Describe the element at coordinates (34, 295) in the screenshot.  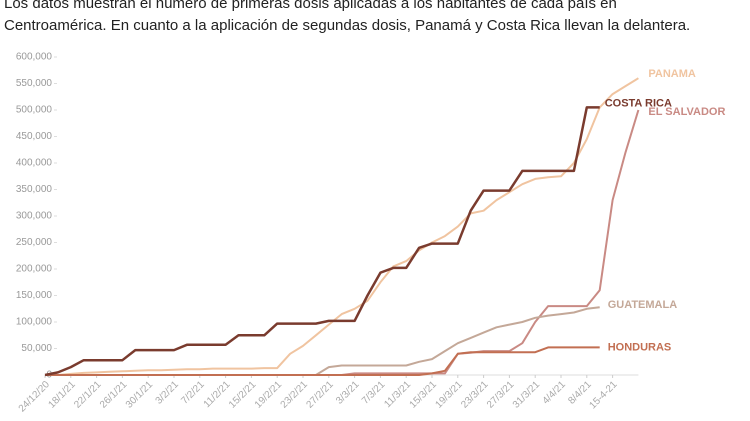
I see `y-tick-label: 150,000` at that location.